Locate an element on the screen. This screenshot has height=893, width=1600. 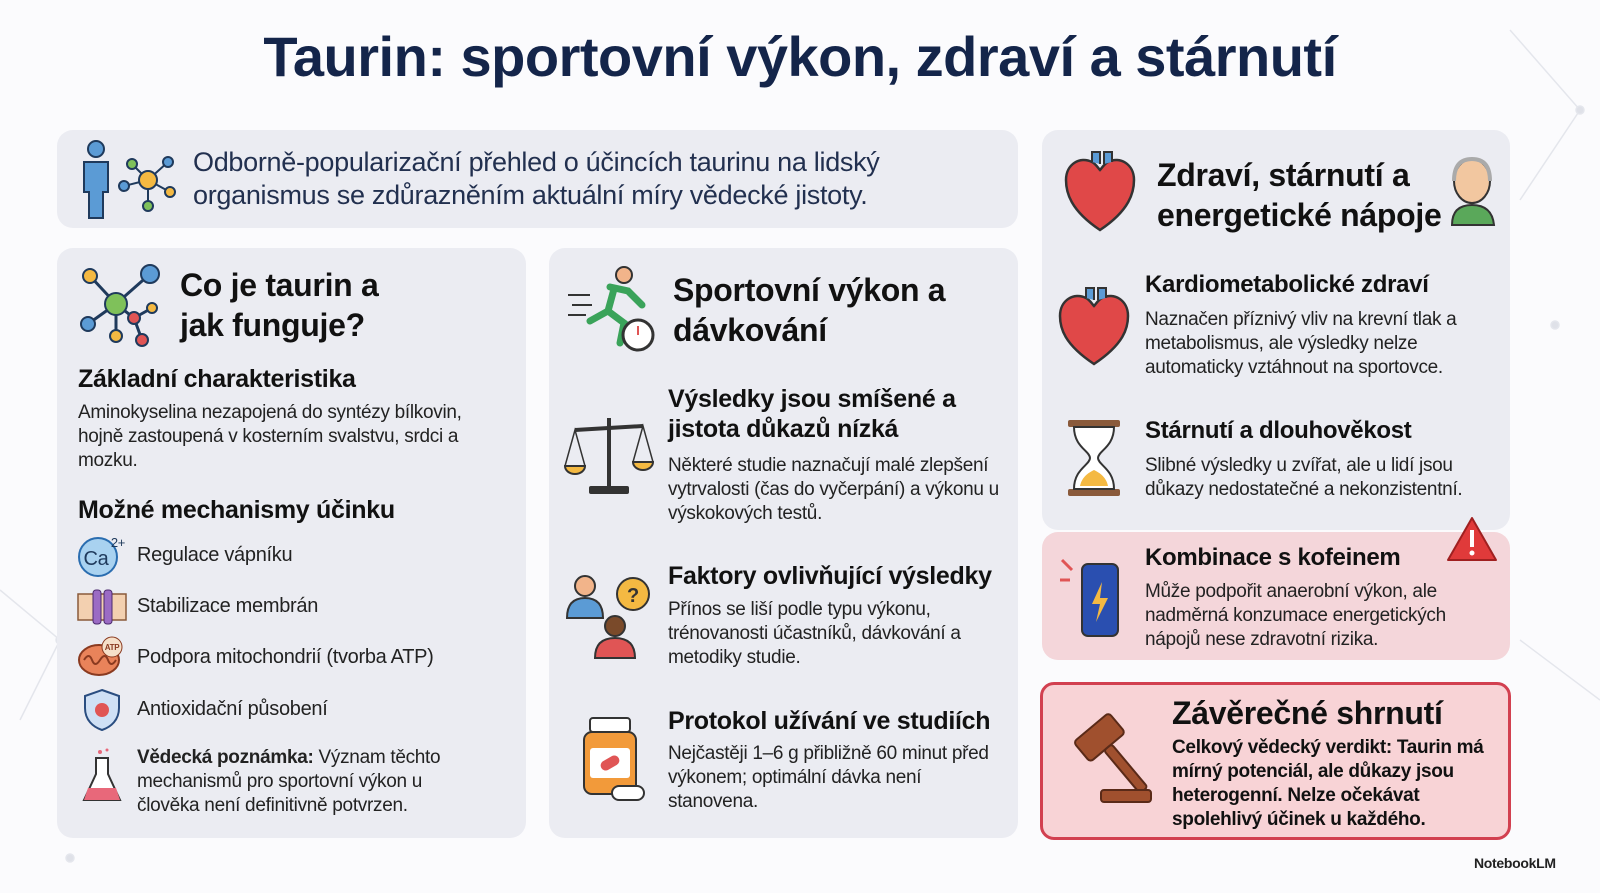
panel-title: Sportovní výkon a dávkování is located at coordinates (809, 310).